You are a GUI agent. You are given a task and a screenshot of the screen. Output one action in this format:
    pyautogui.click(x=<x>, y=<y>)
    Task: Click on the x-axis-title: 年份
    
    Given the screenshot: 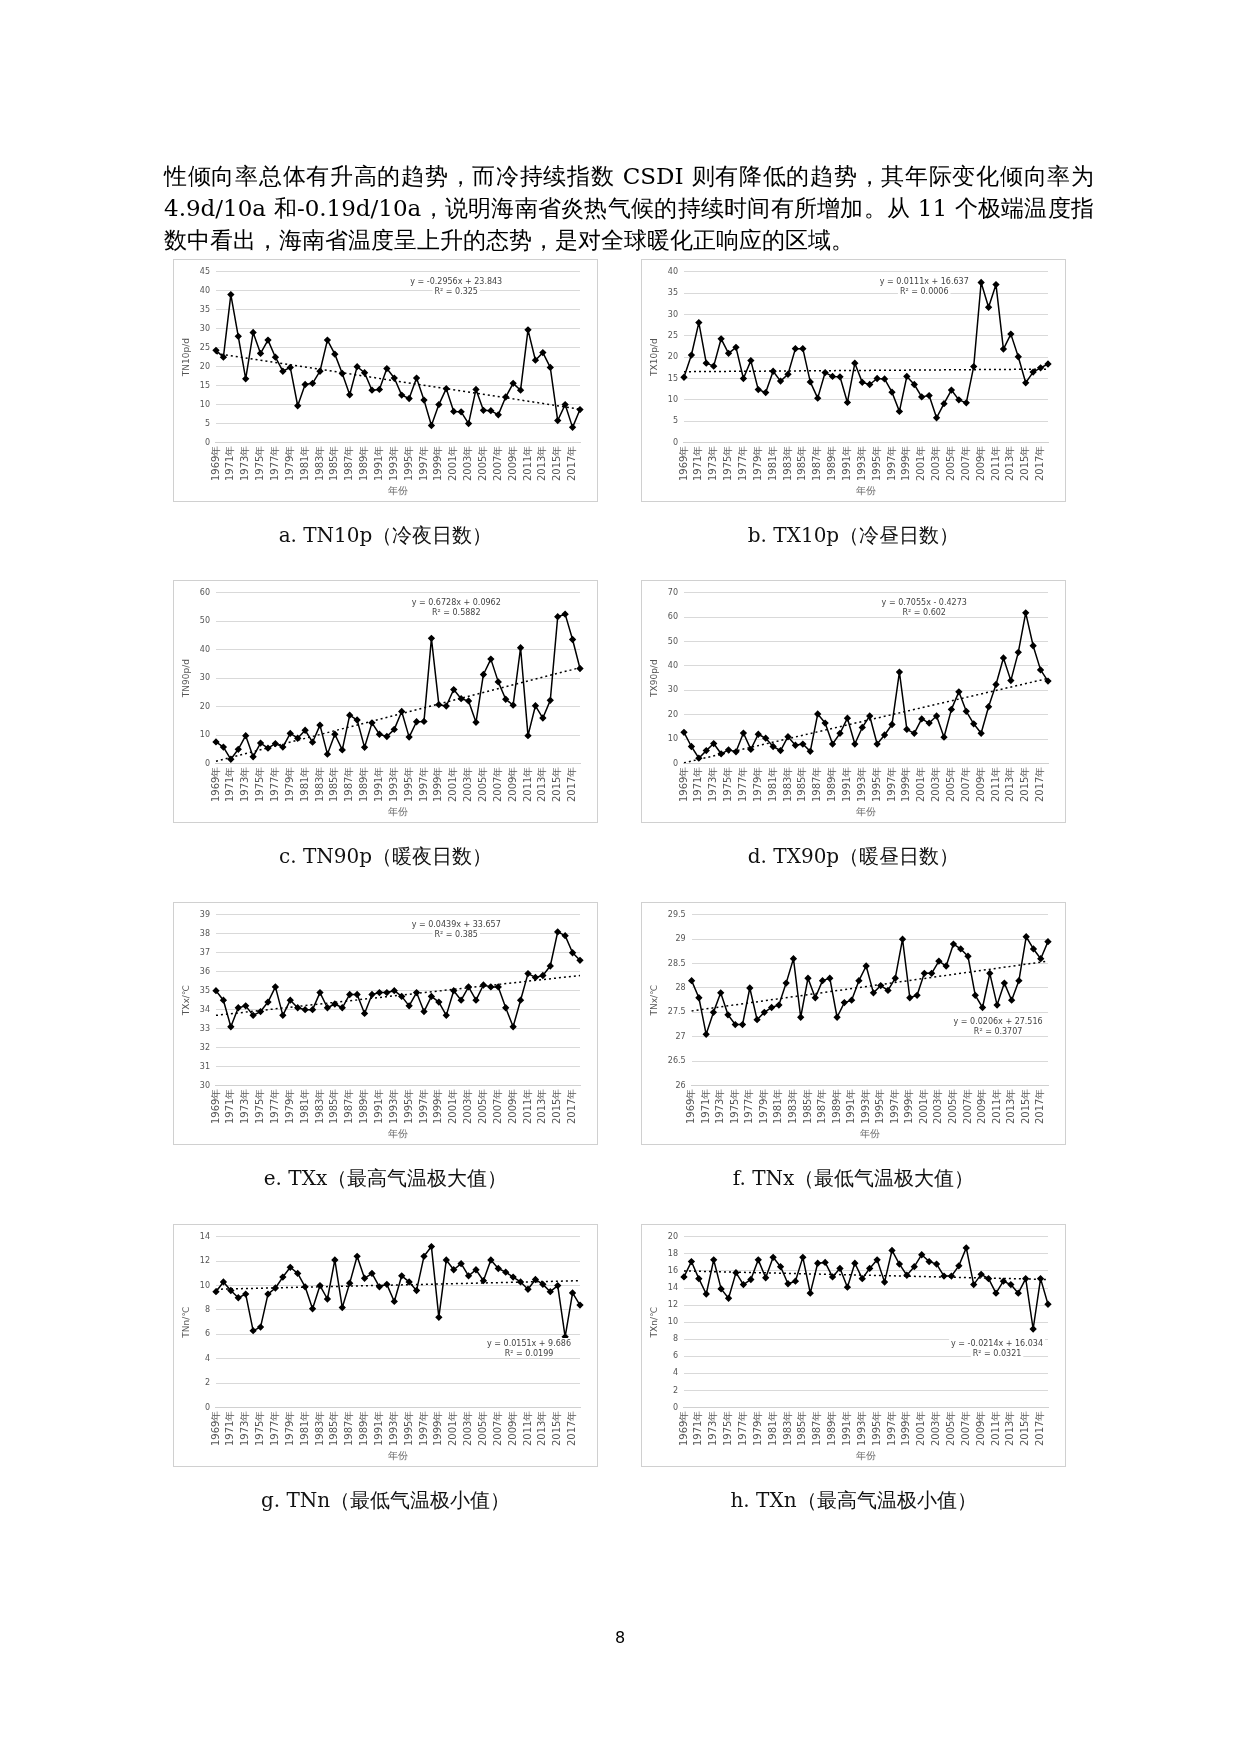 What is the action you would take?
    pyautogui.click(x=397, y=1455)
    